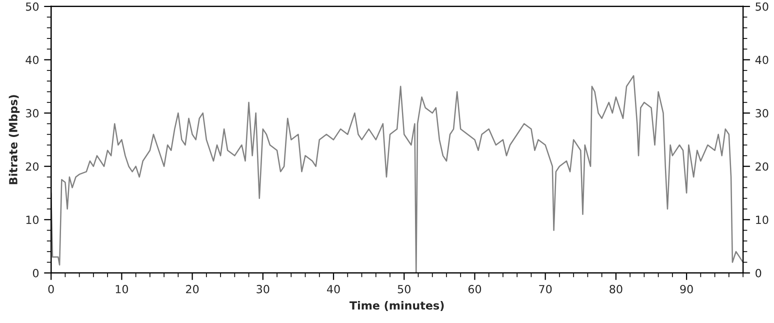 The height and width of the screenshot is (323, 774). I want to click on x-tick-label: 0, so click(51, 289).